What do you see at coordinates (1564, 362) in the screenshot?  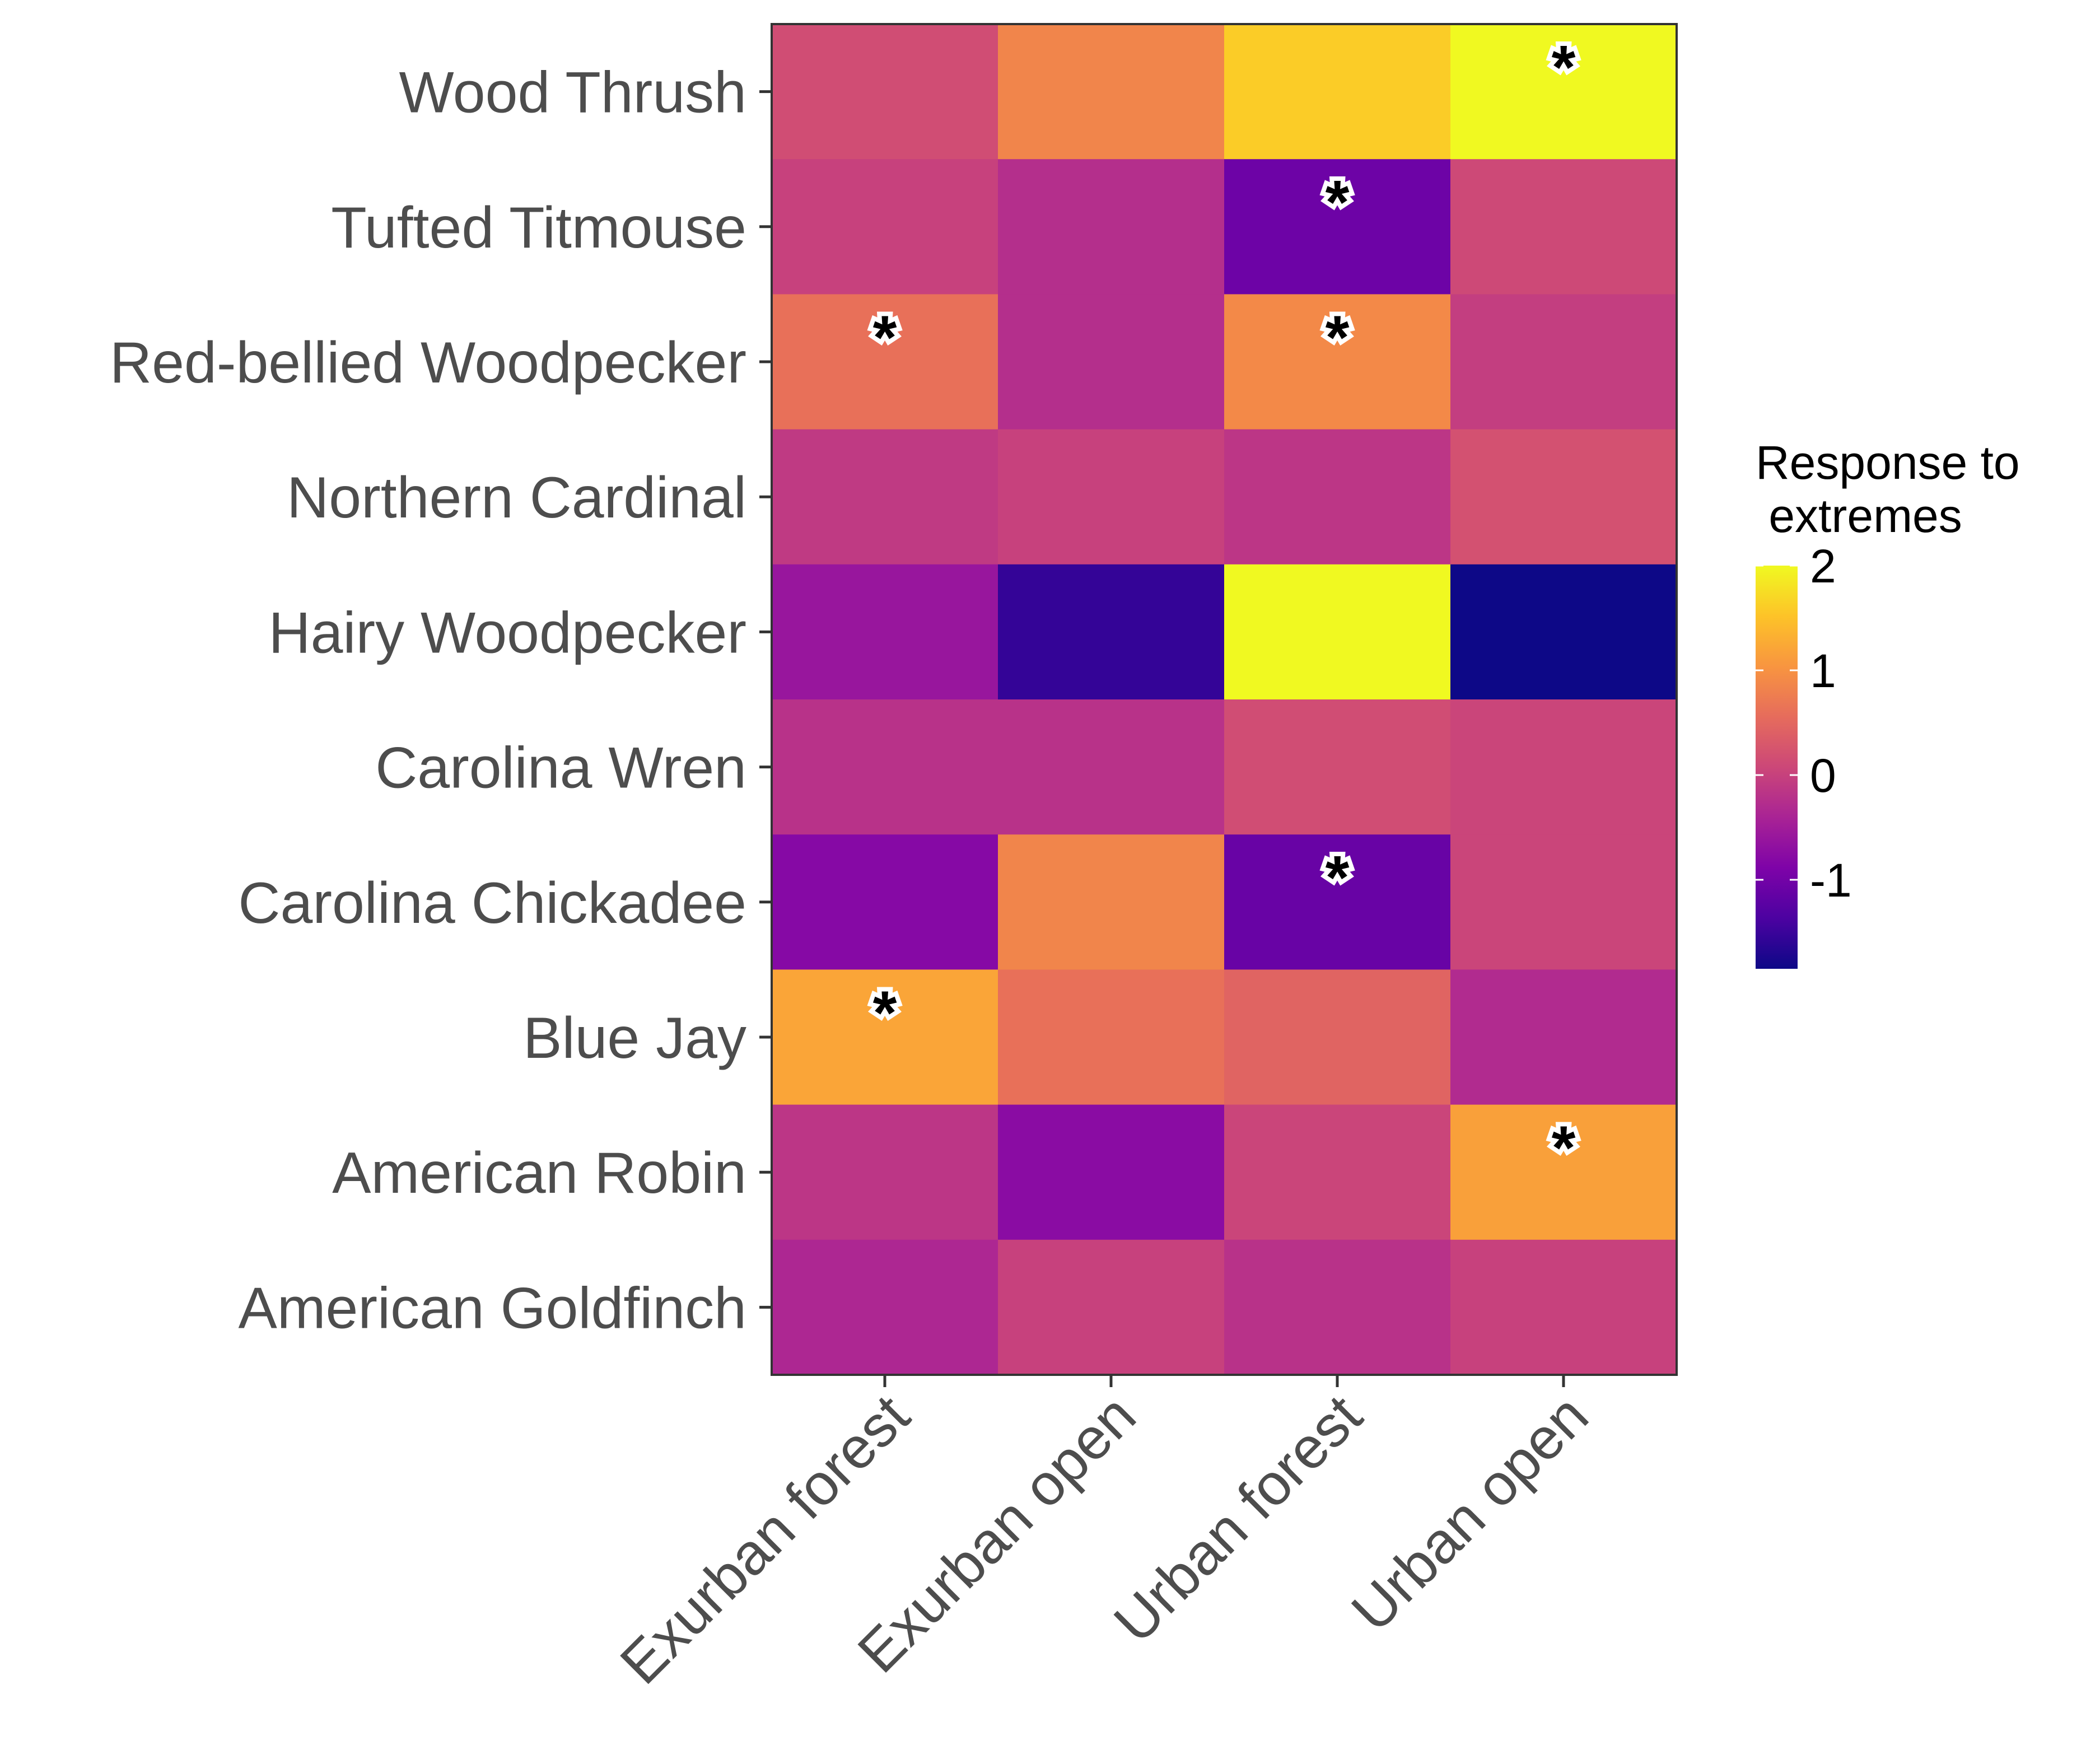 I see `heatmap-cell-red-bellied-woodpecker-urban-open` at bounding box center [1564, 362].